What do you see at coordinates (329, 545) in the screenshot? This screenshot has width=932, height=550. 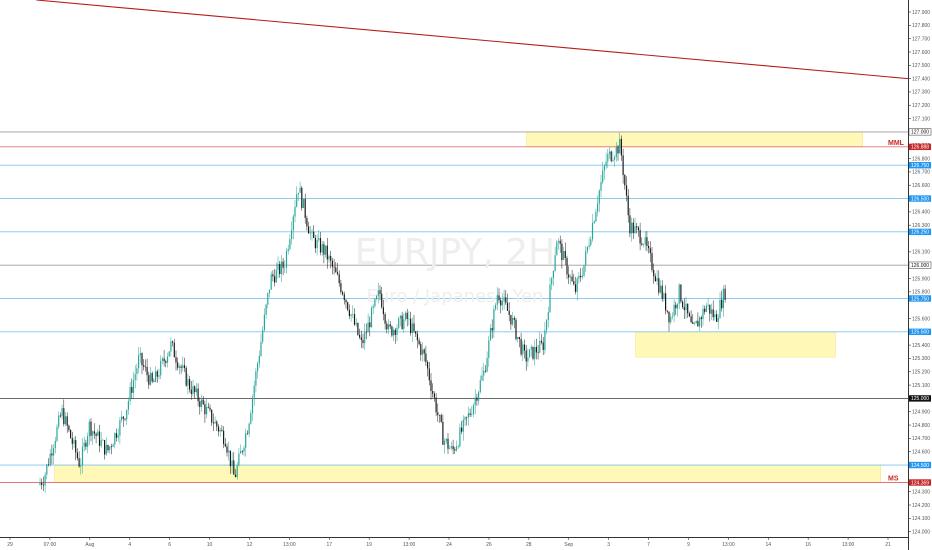 I see `time-tick-label: 17` at bounding box center [329, 545].